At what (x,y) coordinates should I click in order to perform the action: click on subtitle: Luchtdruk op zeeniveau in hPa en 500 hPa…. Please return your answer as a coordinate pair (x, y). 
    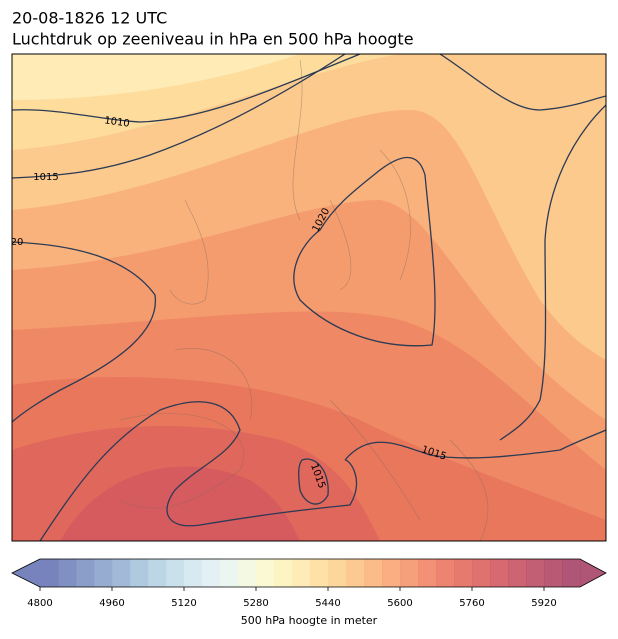
    Looking at the image, I should click on (213, 39).